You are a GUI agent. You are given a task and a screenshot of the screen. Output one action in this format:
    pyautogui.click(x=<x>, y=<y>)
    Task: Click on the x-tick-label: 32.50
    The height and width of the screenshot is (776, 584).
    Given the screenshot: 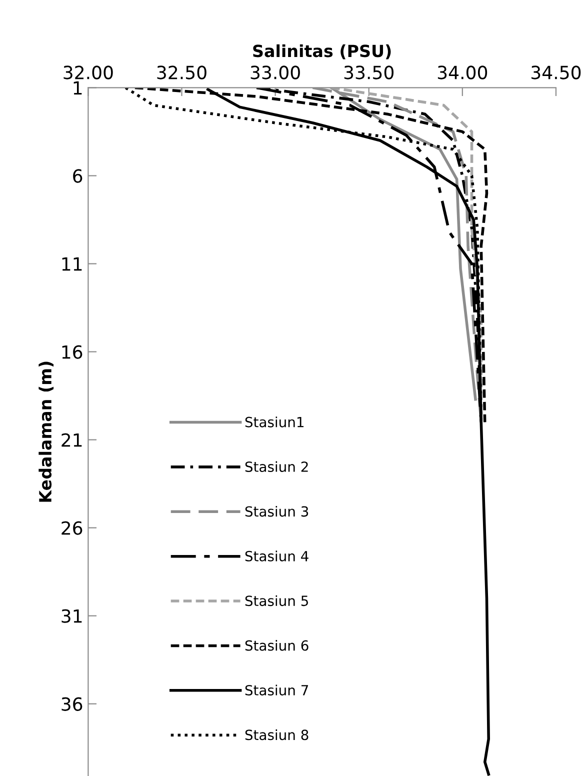 What is the action you would take?
    pyautogui.click(x=181, y=73)
    